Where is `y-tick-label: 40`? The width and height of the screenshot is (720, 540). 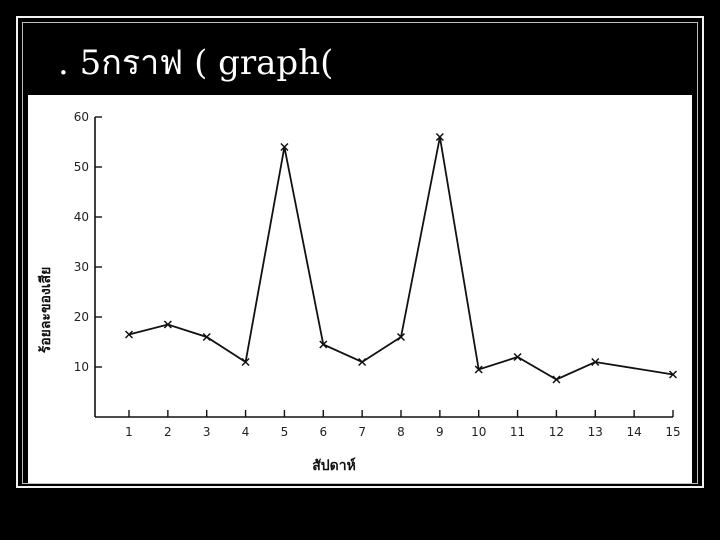 y-tick-label: 40 is located at coordinates (81, 217).